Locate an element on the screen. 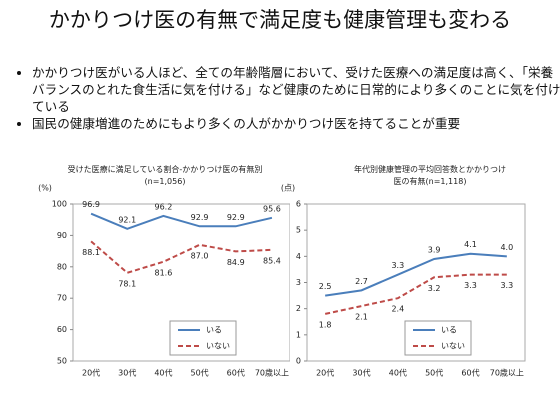 Image resolution: width=560 pixels, height=402 pixels. data-label: 2.5 is located at coordinates (325, 286).